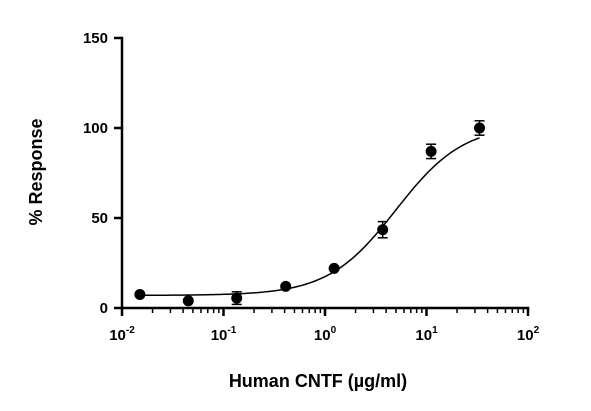  What do you see at coordinates (224, 334) in the screenshot?
I see `x-tick-label: 10⁻¹` at bounding box center [224, 334].